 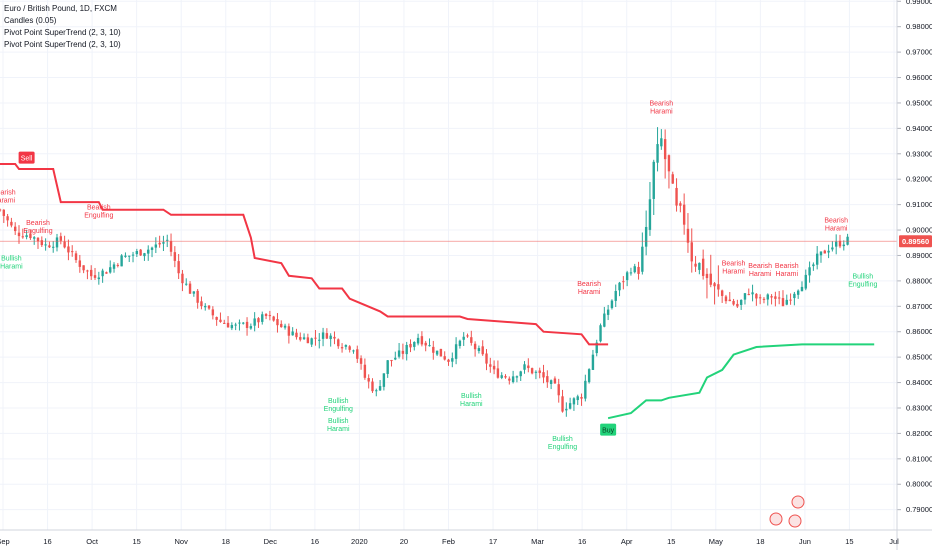 I want to click on pattern-label: Bearish Engulfing, so click(x=37, y=227).